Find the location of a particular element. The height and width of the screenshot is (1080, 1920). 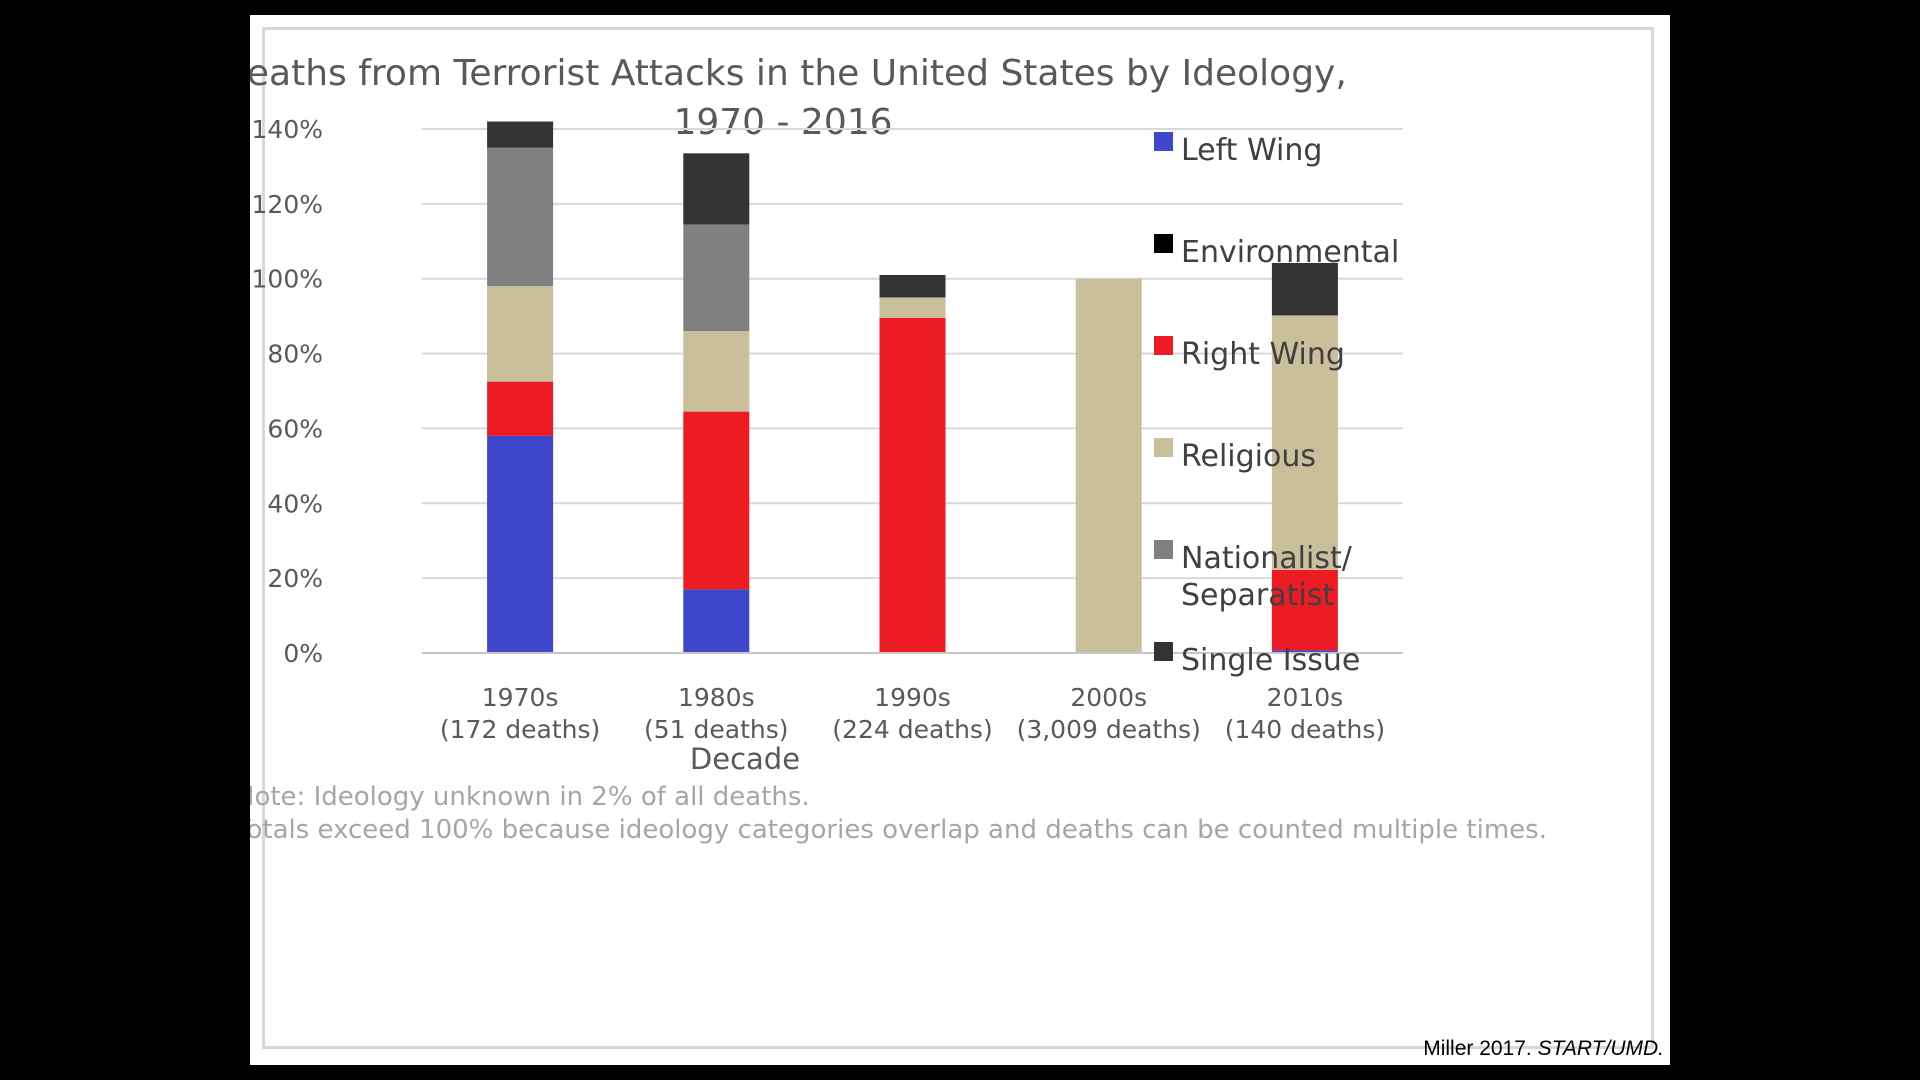

legend-label: Religious is located at coordinates (1248, 456).